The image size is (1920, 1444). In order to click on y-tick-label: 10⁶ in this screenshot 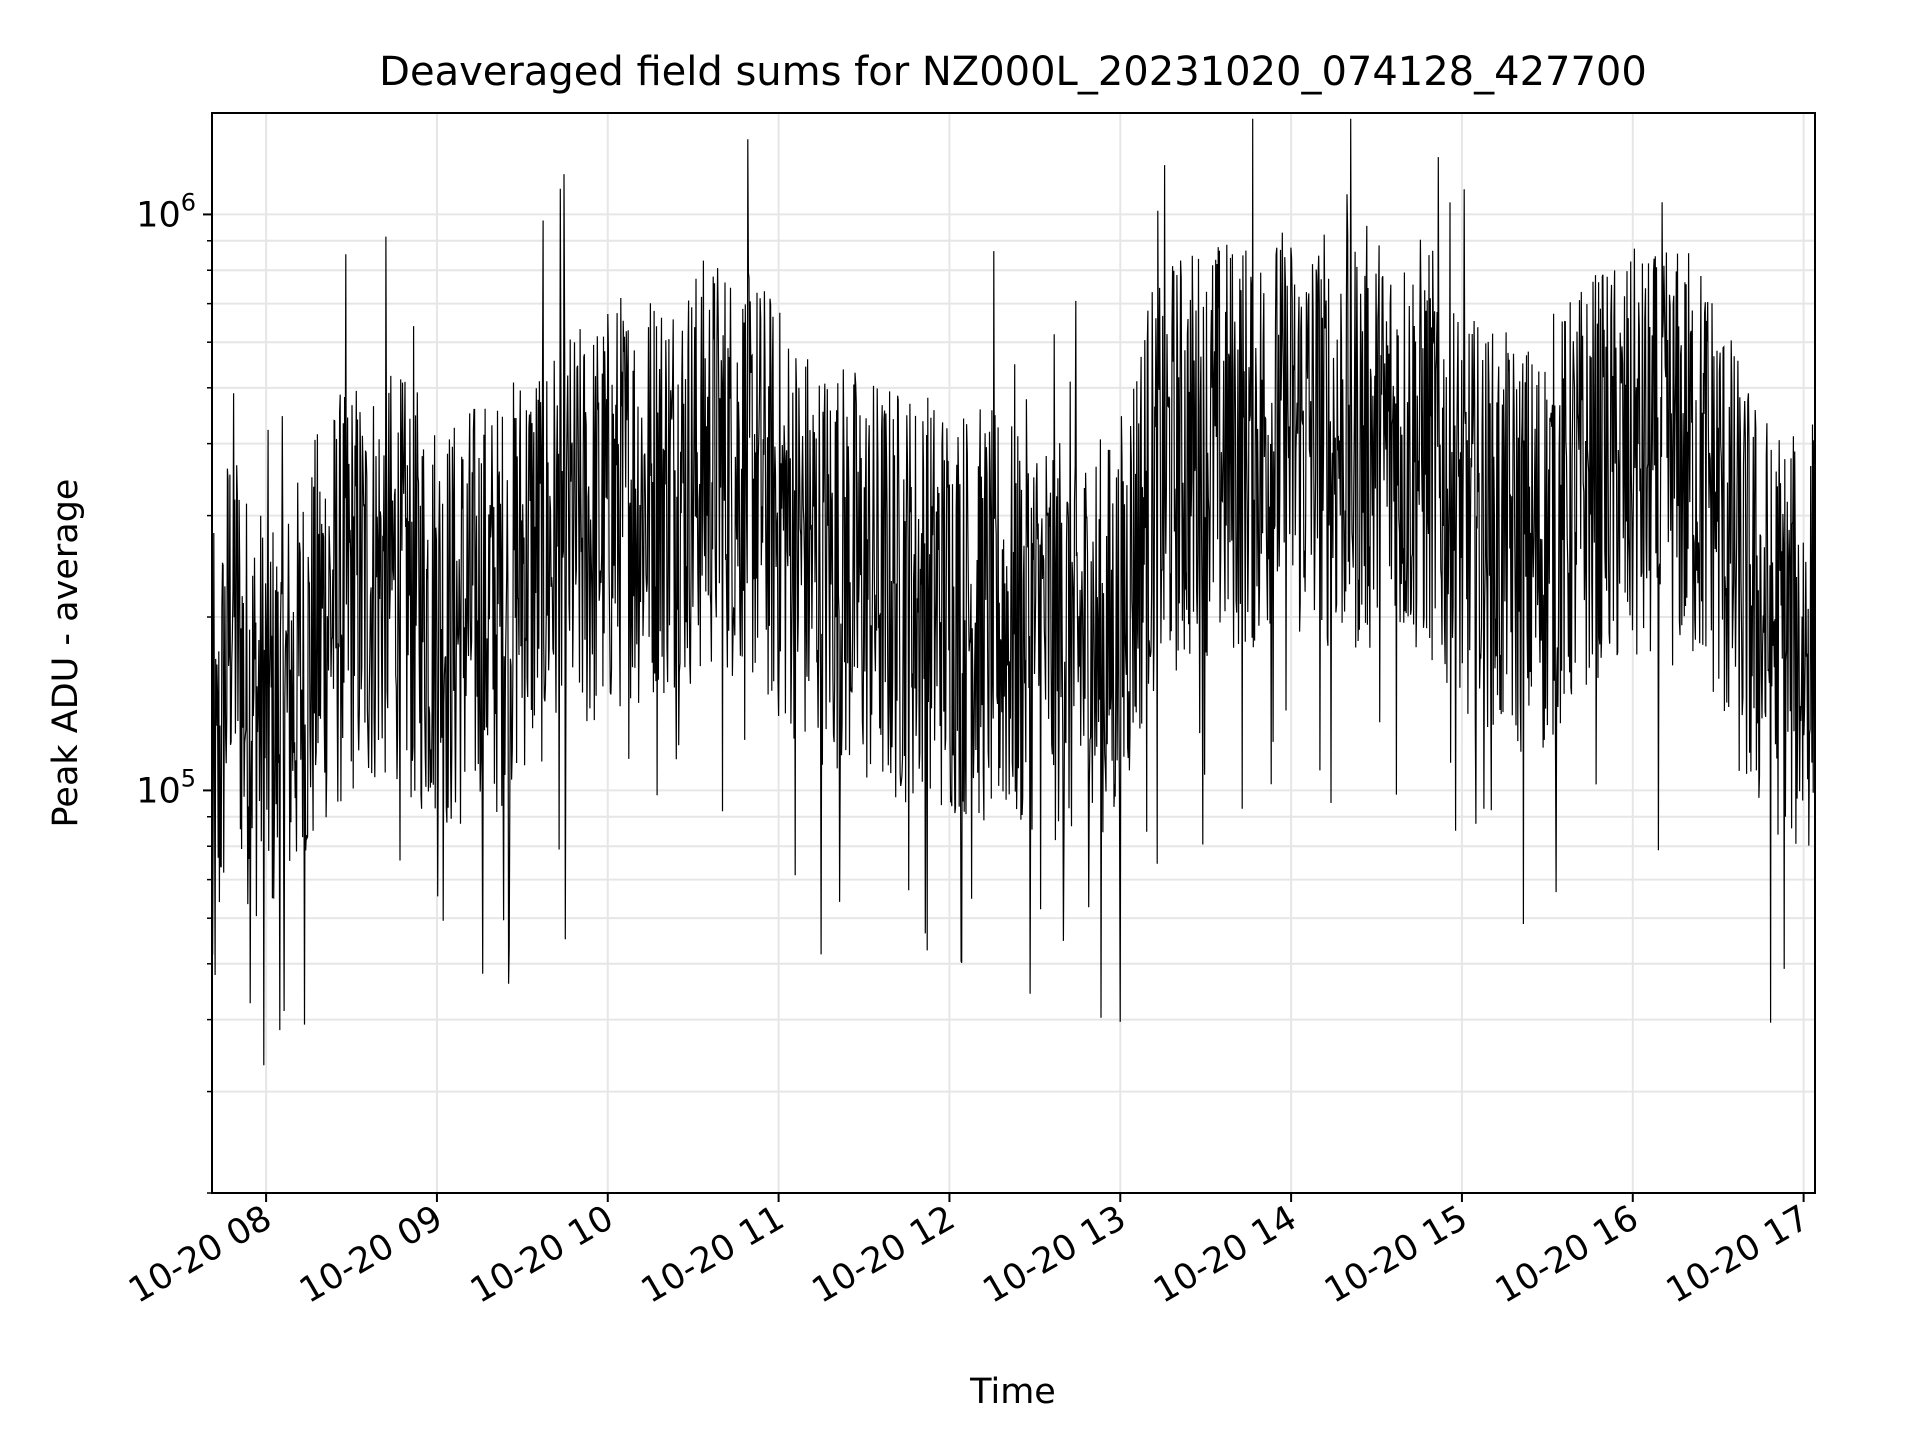, I will do `click(166, 211)`.